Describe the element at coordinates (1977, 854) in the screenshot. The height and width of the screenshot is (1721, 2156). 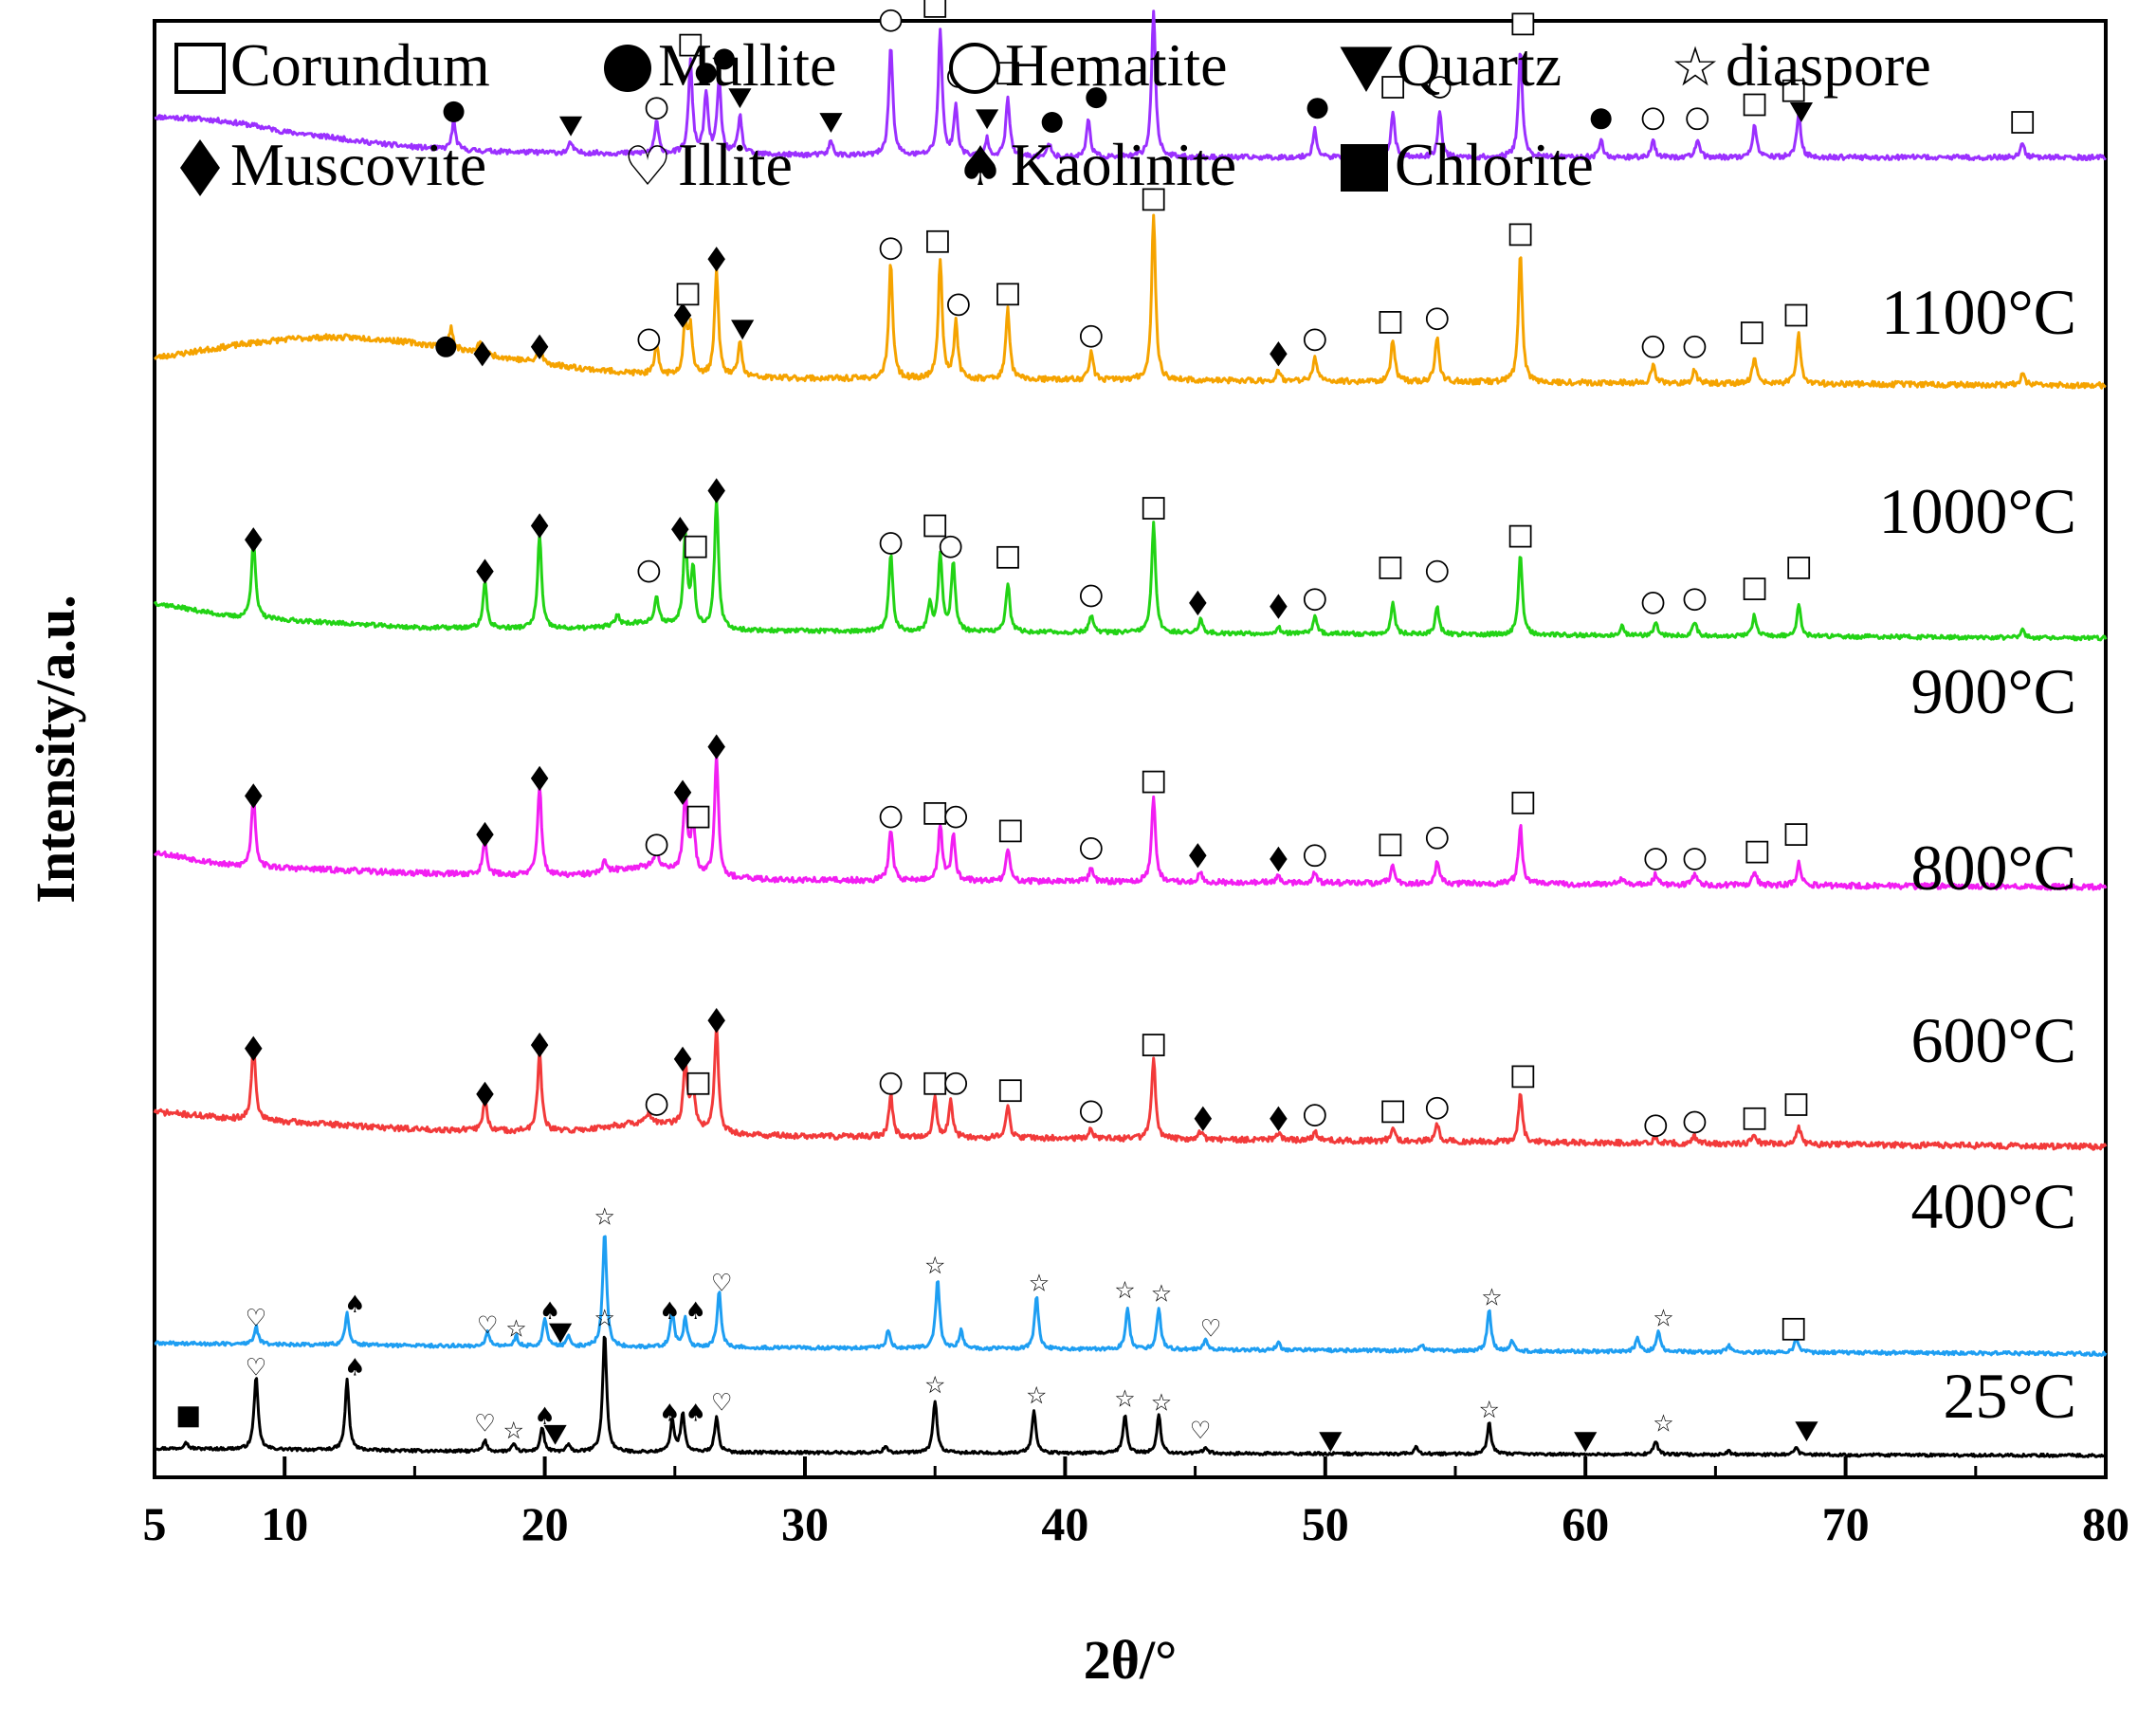
I see `series-label-layer: 1100°C 1000°C 900°C 800°C 600°C 400°C 25°C` at that location.